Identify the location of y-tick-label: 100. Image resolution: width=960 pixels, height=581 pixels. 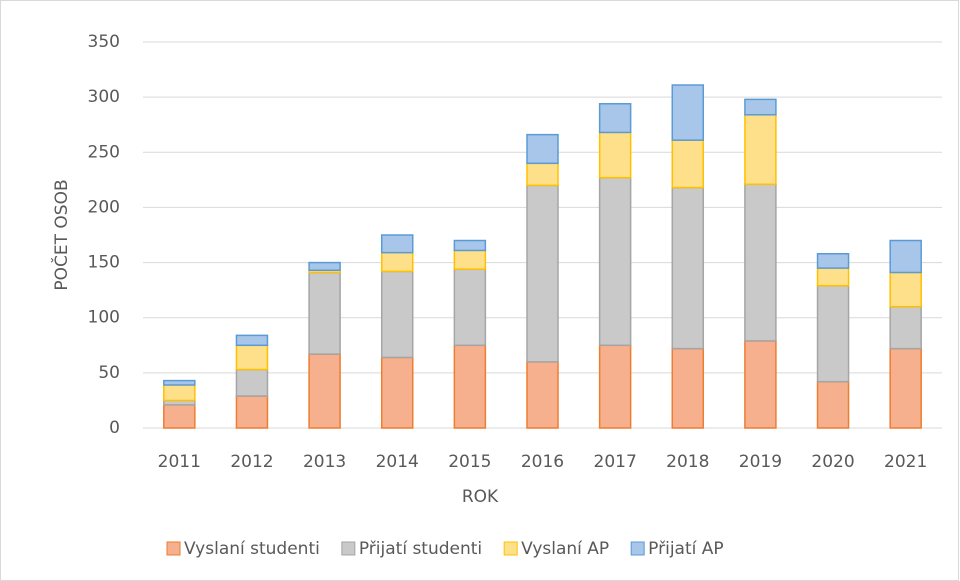
(104, 318).